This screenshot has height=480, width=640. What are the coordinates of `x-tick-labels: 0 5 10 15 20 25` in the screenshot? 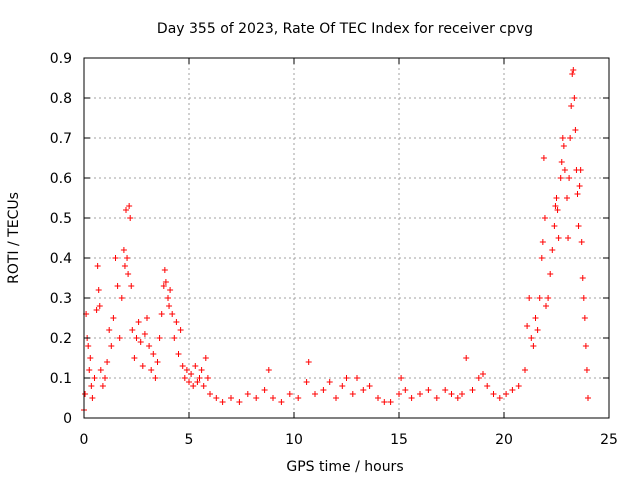 It's located at (349, 440).